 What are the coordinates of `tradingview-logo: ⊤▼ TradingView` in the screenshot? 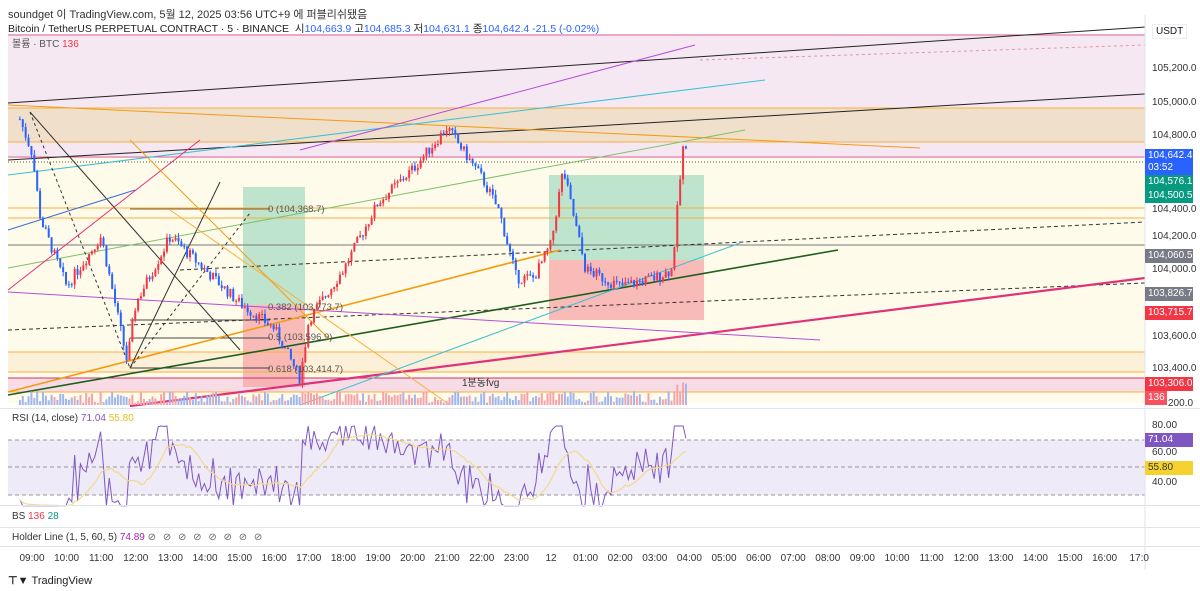 It's located at (50, 581).